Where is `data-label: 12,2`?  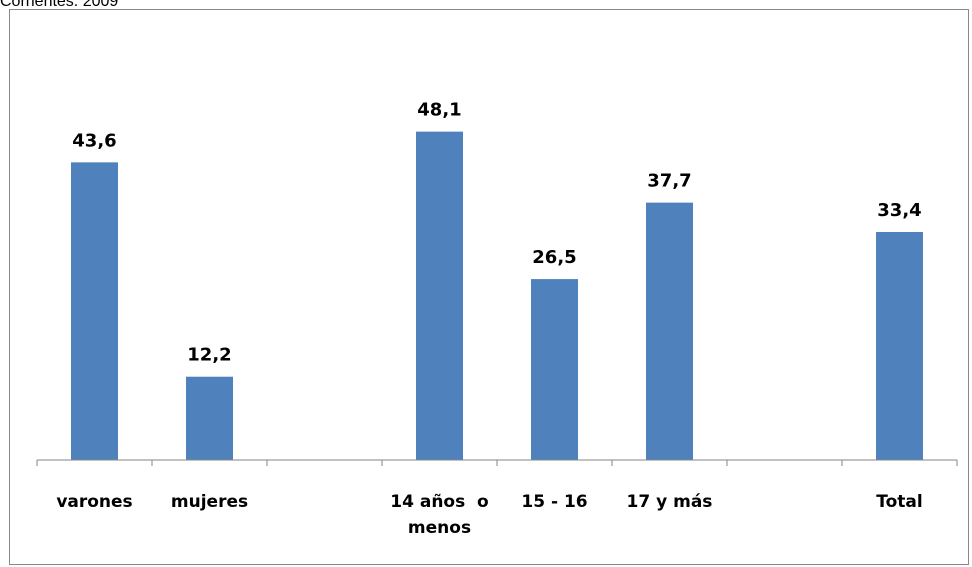 data-label: 12,2 is located at coordinates (209, 355).